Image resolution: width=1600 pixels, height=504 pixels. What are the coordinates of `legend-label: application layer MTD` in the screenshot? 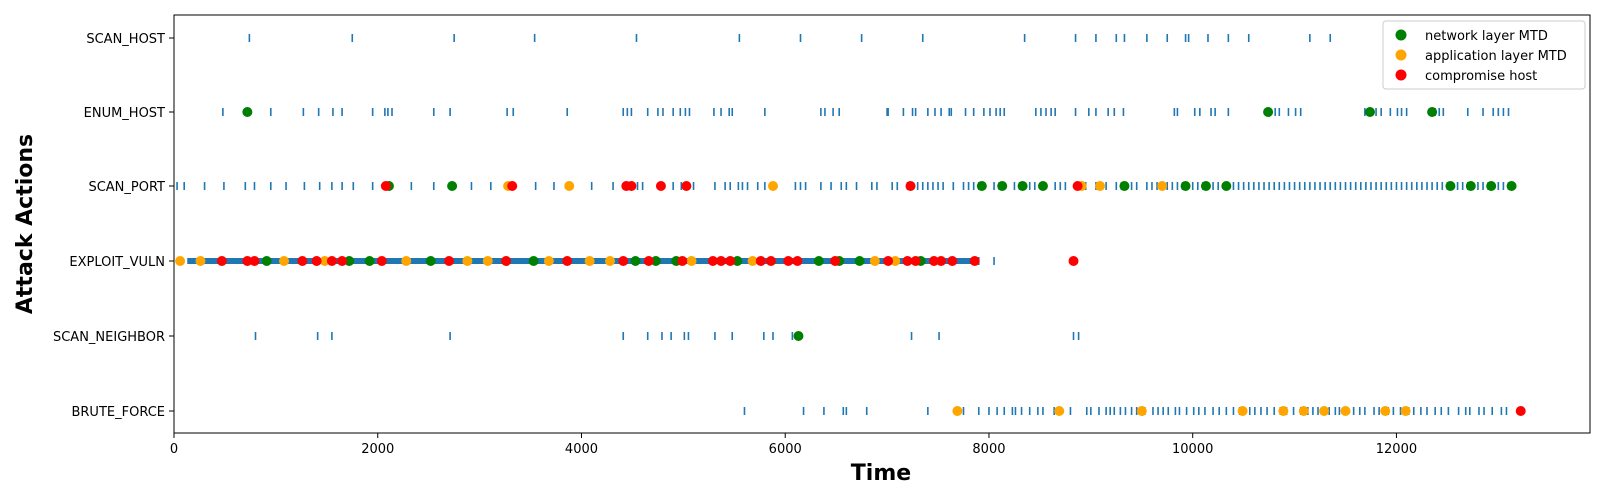 It's located at (1496, 56).